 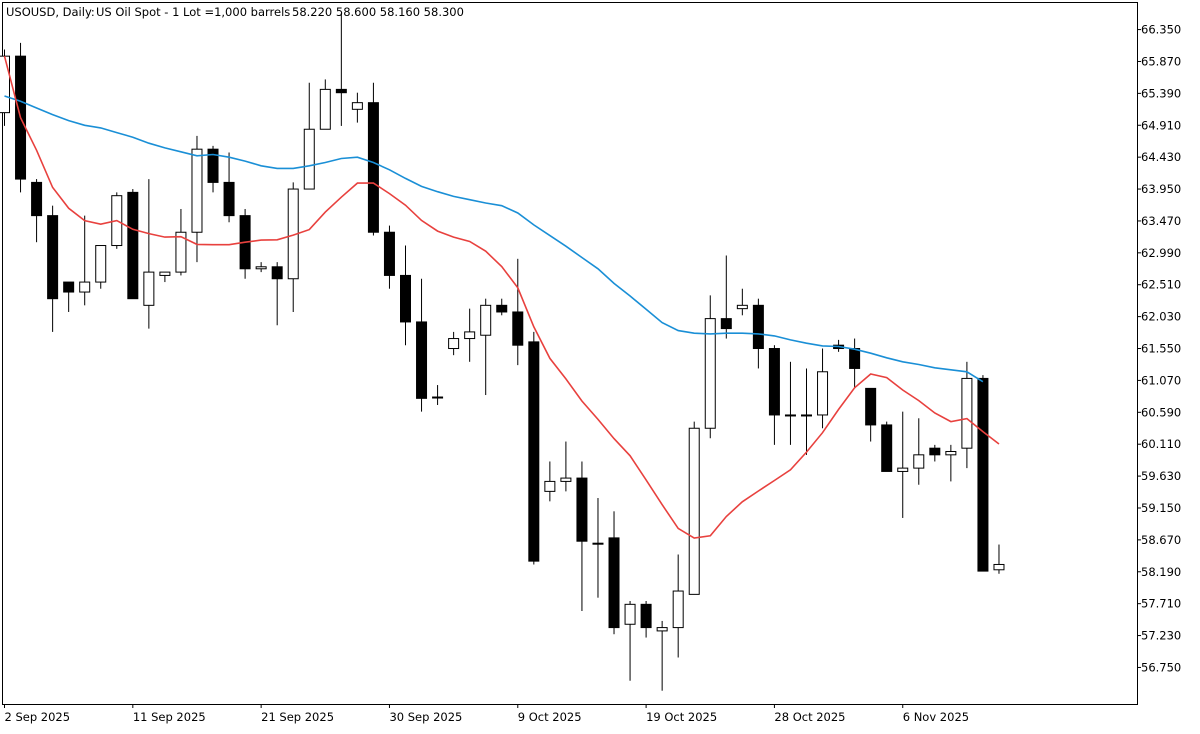 What do you see at coordinates (681, 717) in the screenshot?
I see `time-tick-label: 19 Oct 2025` at bounding box center [681, 717].